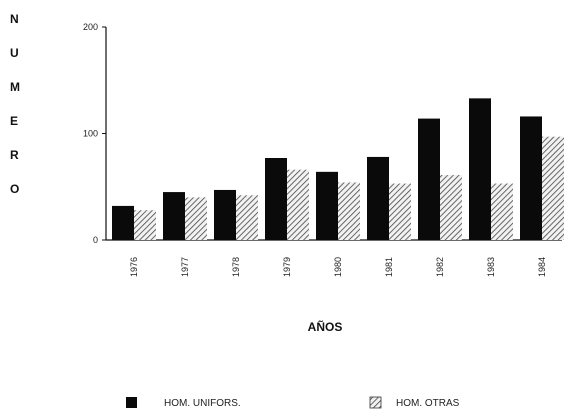 Image resolution: width=571 pixels, height=416 pixels. Describe the element at coordinates (287, 267) in the screenshot. I see `x-tick-label: 1979` at that location.